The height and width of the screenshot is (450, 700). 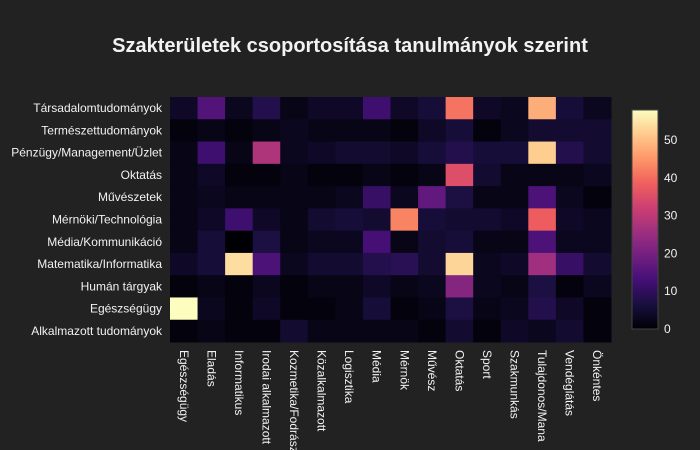 I want to click on x-tick-label: Közalkalmazott, so click(x=322, y=391).